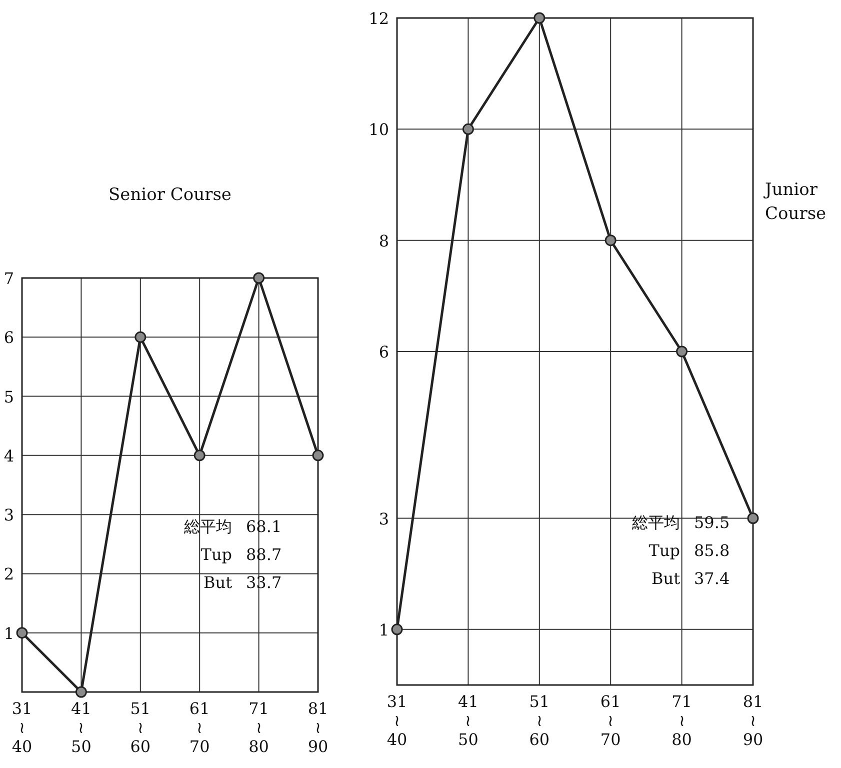  What do you see at coordinates (680, 522) in the screenshot?
I see `annotation: 総平均 59.5` at bounding box center [680, 522].